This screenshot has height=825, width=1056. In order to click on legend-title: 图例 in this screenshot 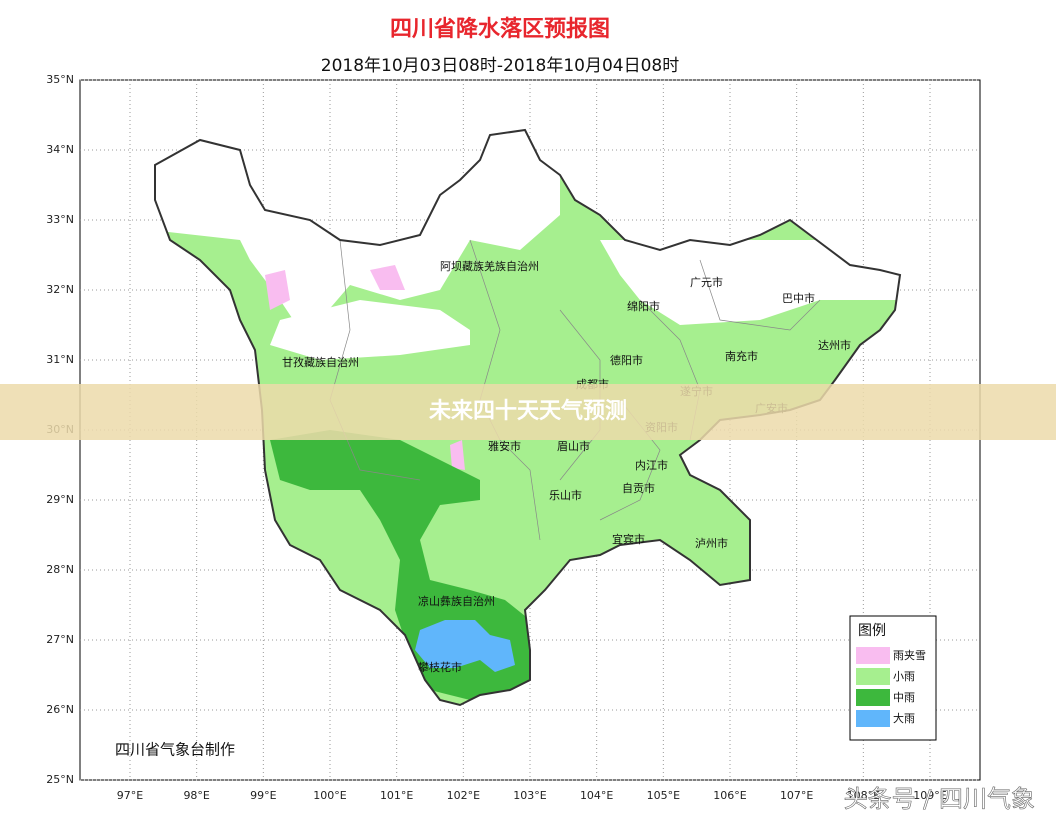, I will do `click(872, 631)`.